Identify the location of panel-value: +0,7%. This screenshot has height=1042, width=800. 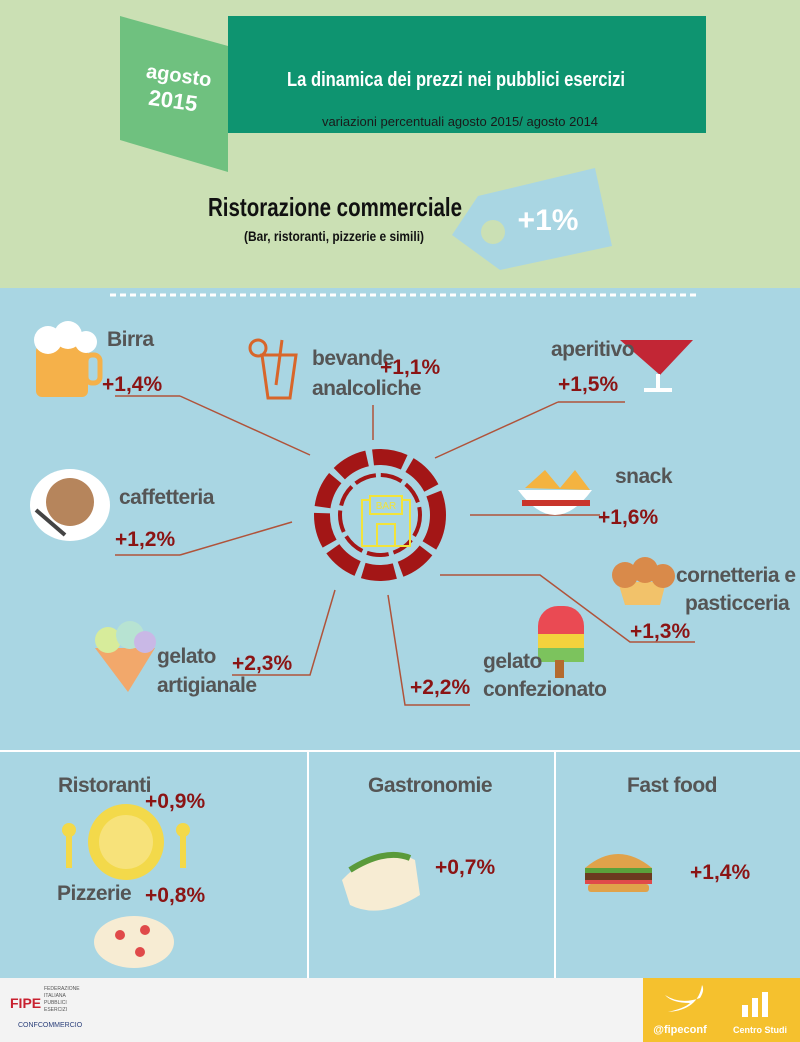
(465, 867).